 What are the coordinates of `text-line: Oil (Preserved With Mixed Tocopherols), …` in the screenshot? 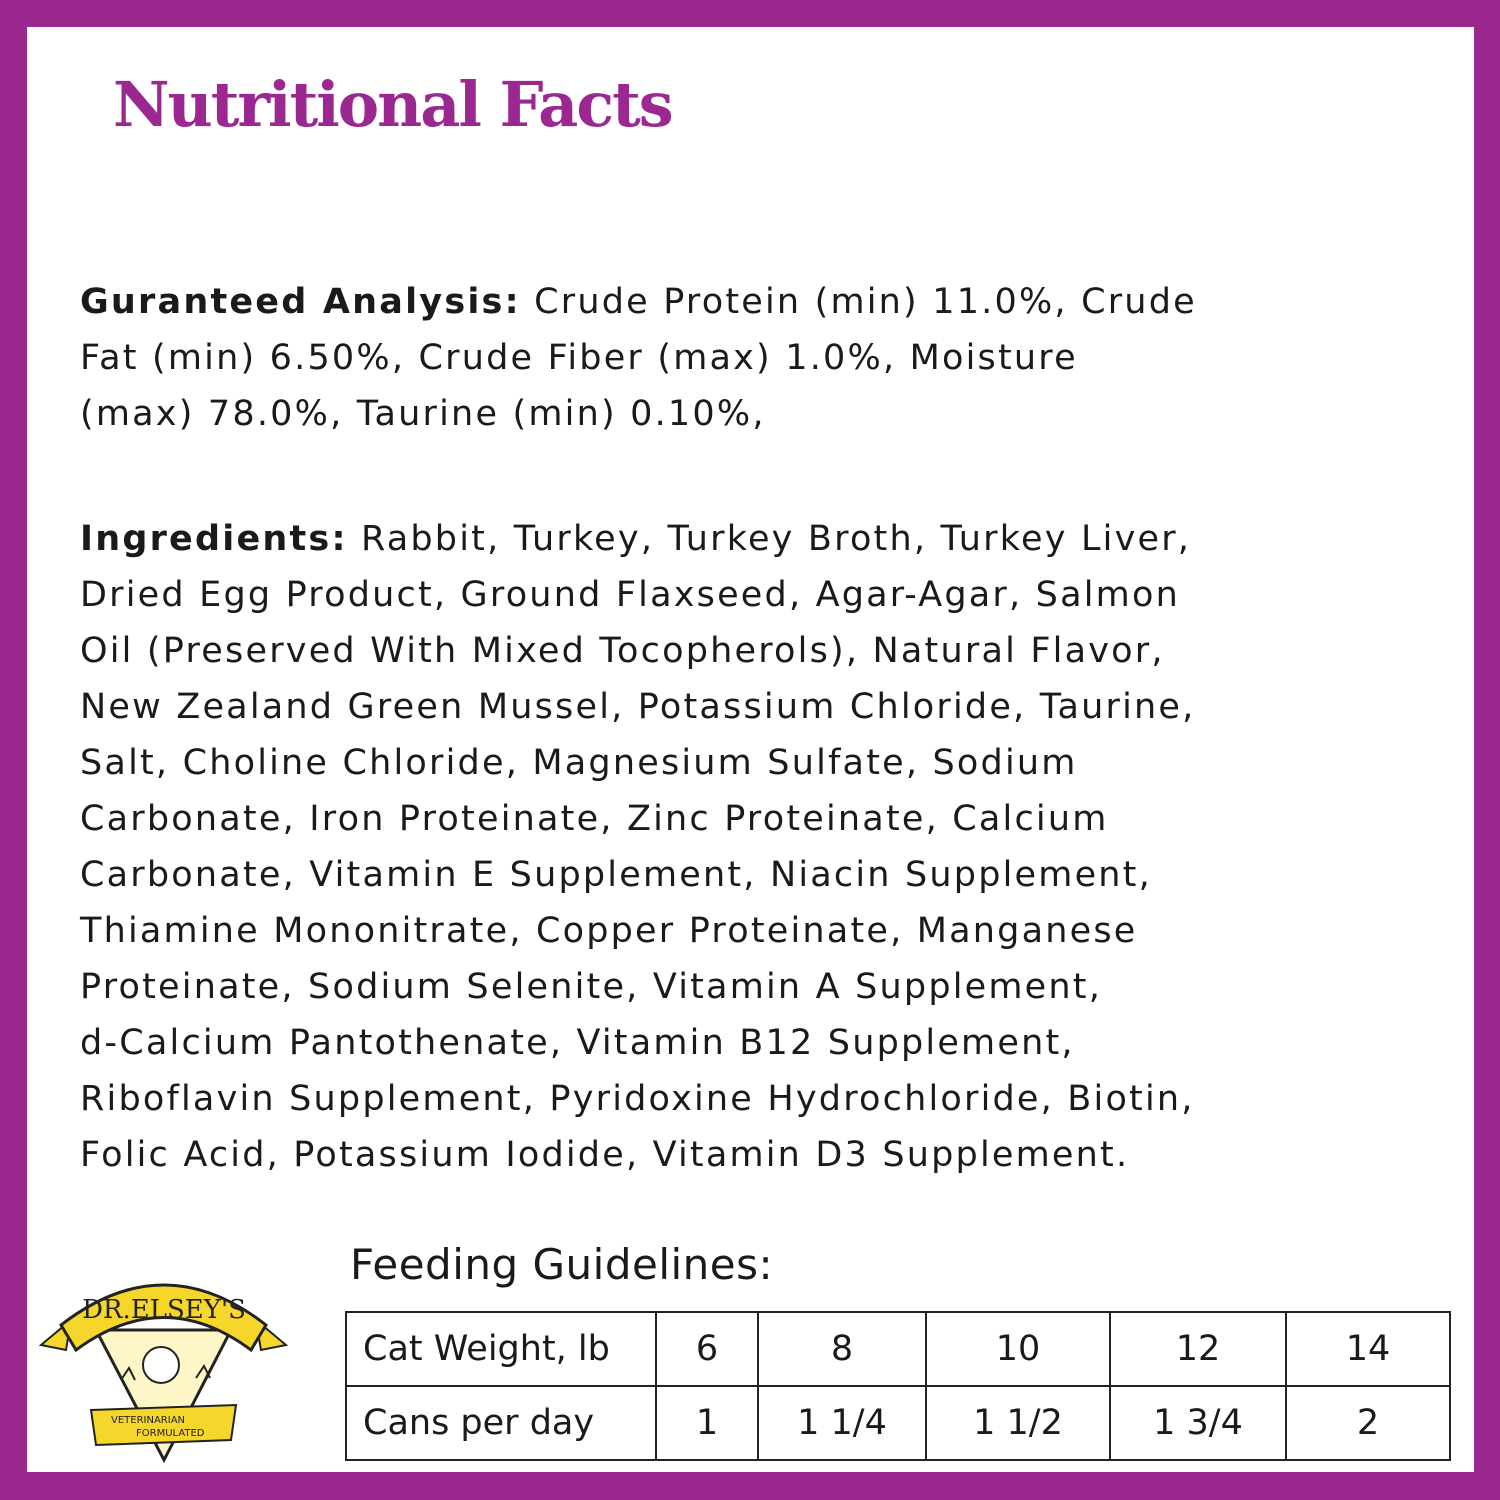 It's located at (622, 651).